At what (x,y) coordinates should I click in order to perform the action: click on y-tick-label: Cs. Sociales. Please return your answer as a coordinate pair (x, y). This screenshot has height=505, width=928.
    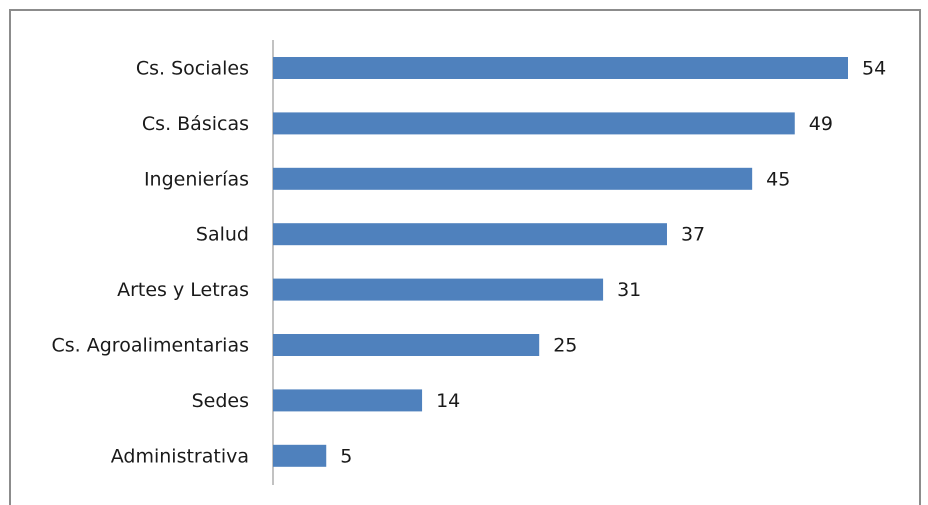
    Looking at the image, I should click on (192, 69).